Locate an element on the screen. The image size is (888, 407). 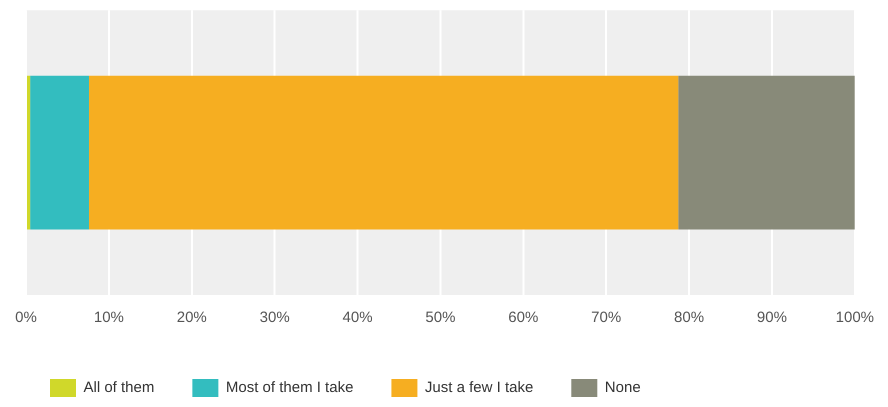
x-tick-label: 90% is located at coordinates (771, 317).